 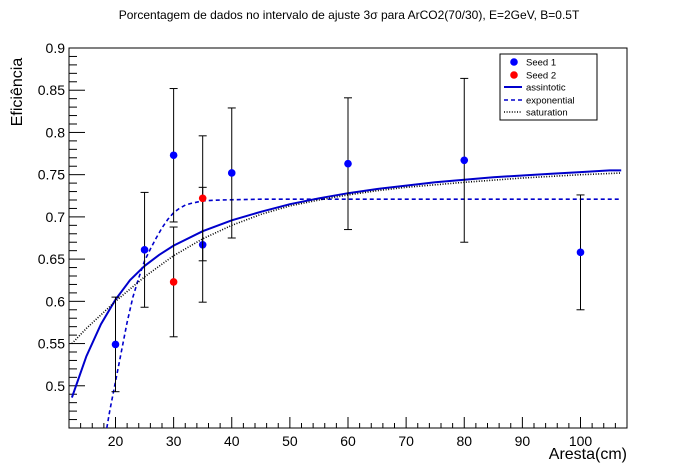 I want to click on x-tick-label: 90, so click(x=523, y=441).